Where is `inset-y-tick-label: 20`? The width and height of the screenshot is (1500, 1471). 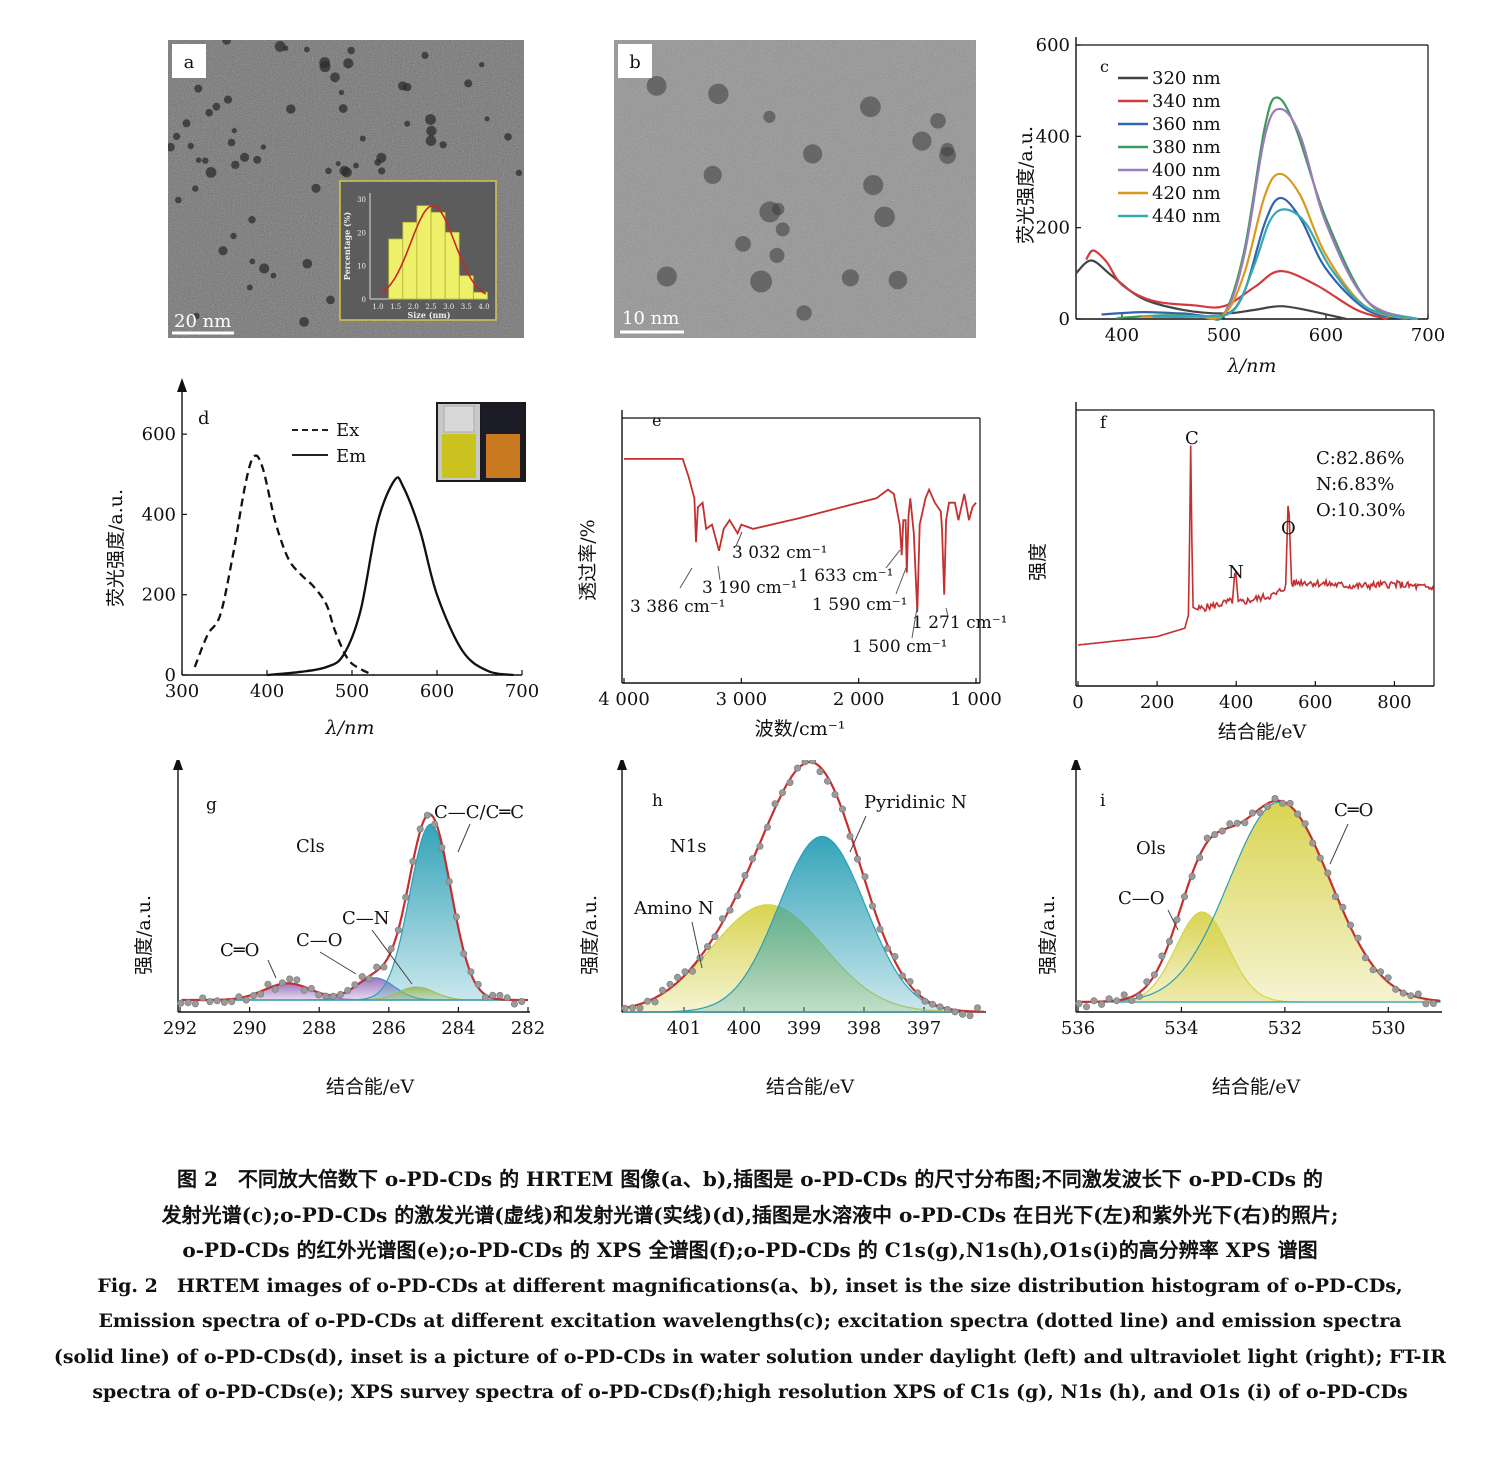
inset-y-tick-label: 20 is located at coordinates (361, 233).